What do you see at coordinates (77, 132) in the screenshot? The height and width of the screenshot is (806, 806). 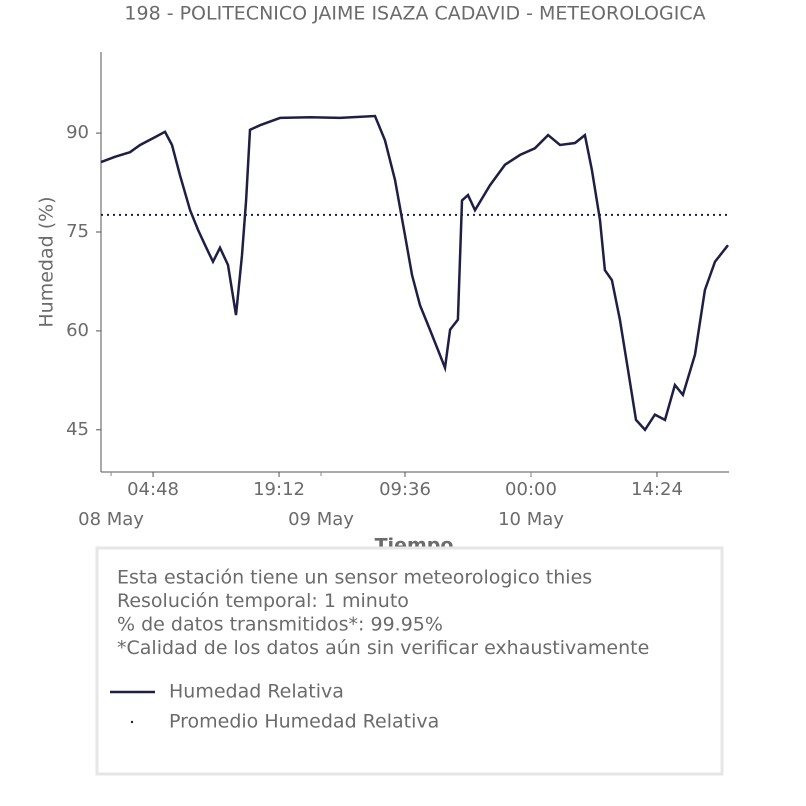 I see `y-tick-label: 90` at bounding box center [77, 132].